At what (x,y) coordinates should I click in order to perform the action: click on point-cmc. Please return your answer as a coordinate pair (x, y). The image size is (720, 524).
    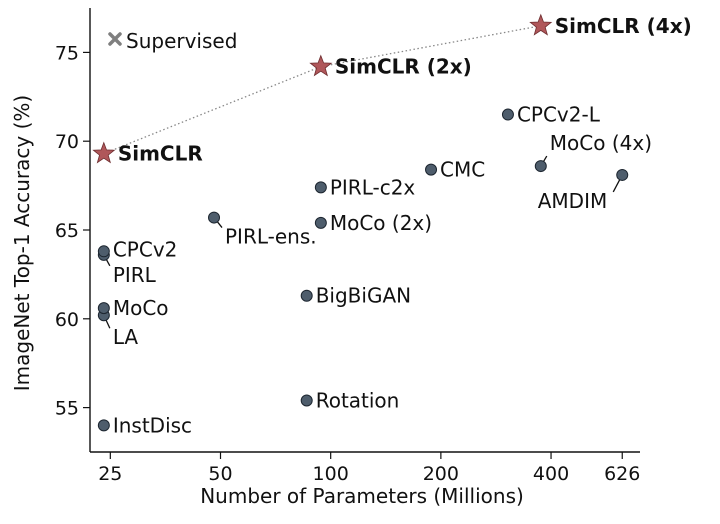
    Looking at the image, I should click on (431, 169).